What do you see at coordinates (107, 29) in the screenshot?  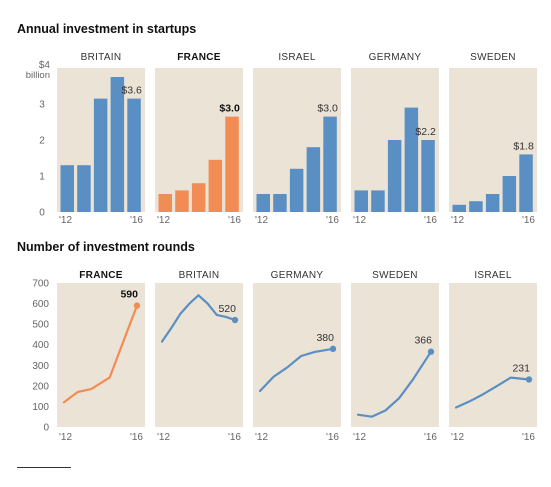 I see `chart-title-investment: Annual investment in startups` at bounding box center [107, 29].